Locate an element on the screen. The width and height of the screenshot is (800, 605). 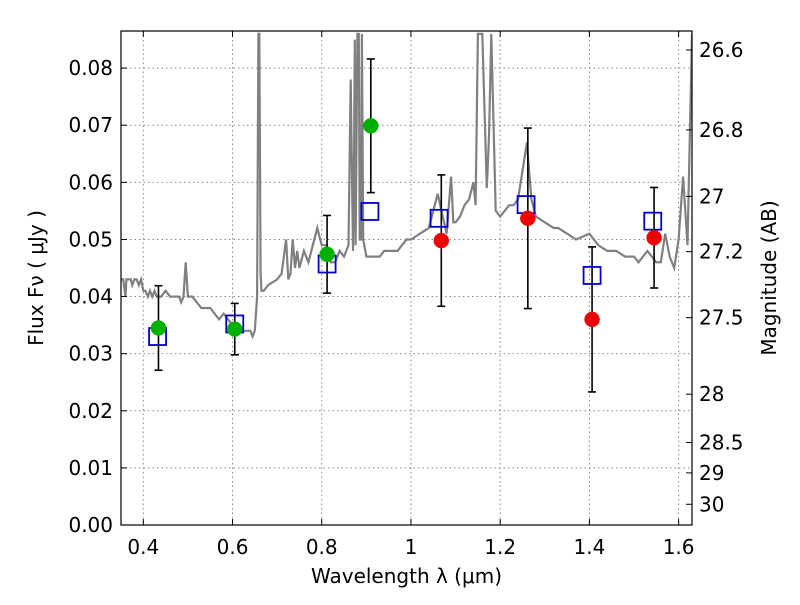
y2-tick-label: 28.5 is located at coordinates (721, 442).